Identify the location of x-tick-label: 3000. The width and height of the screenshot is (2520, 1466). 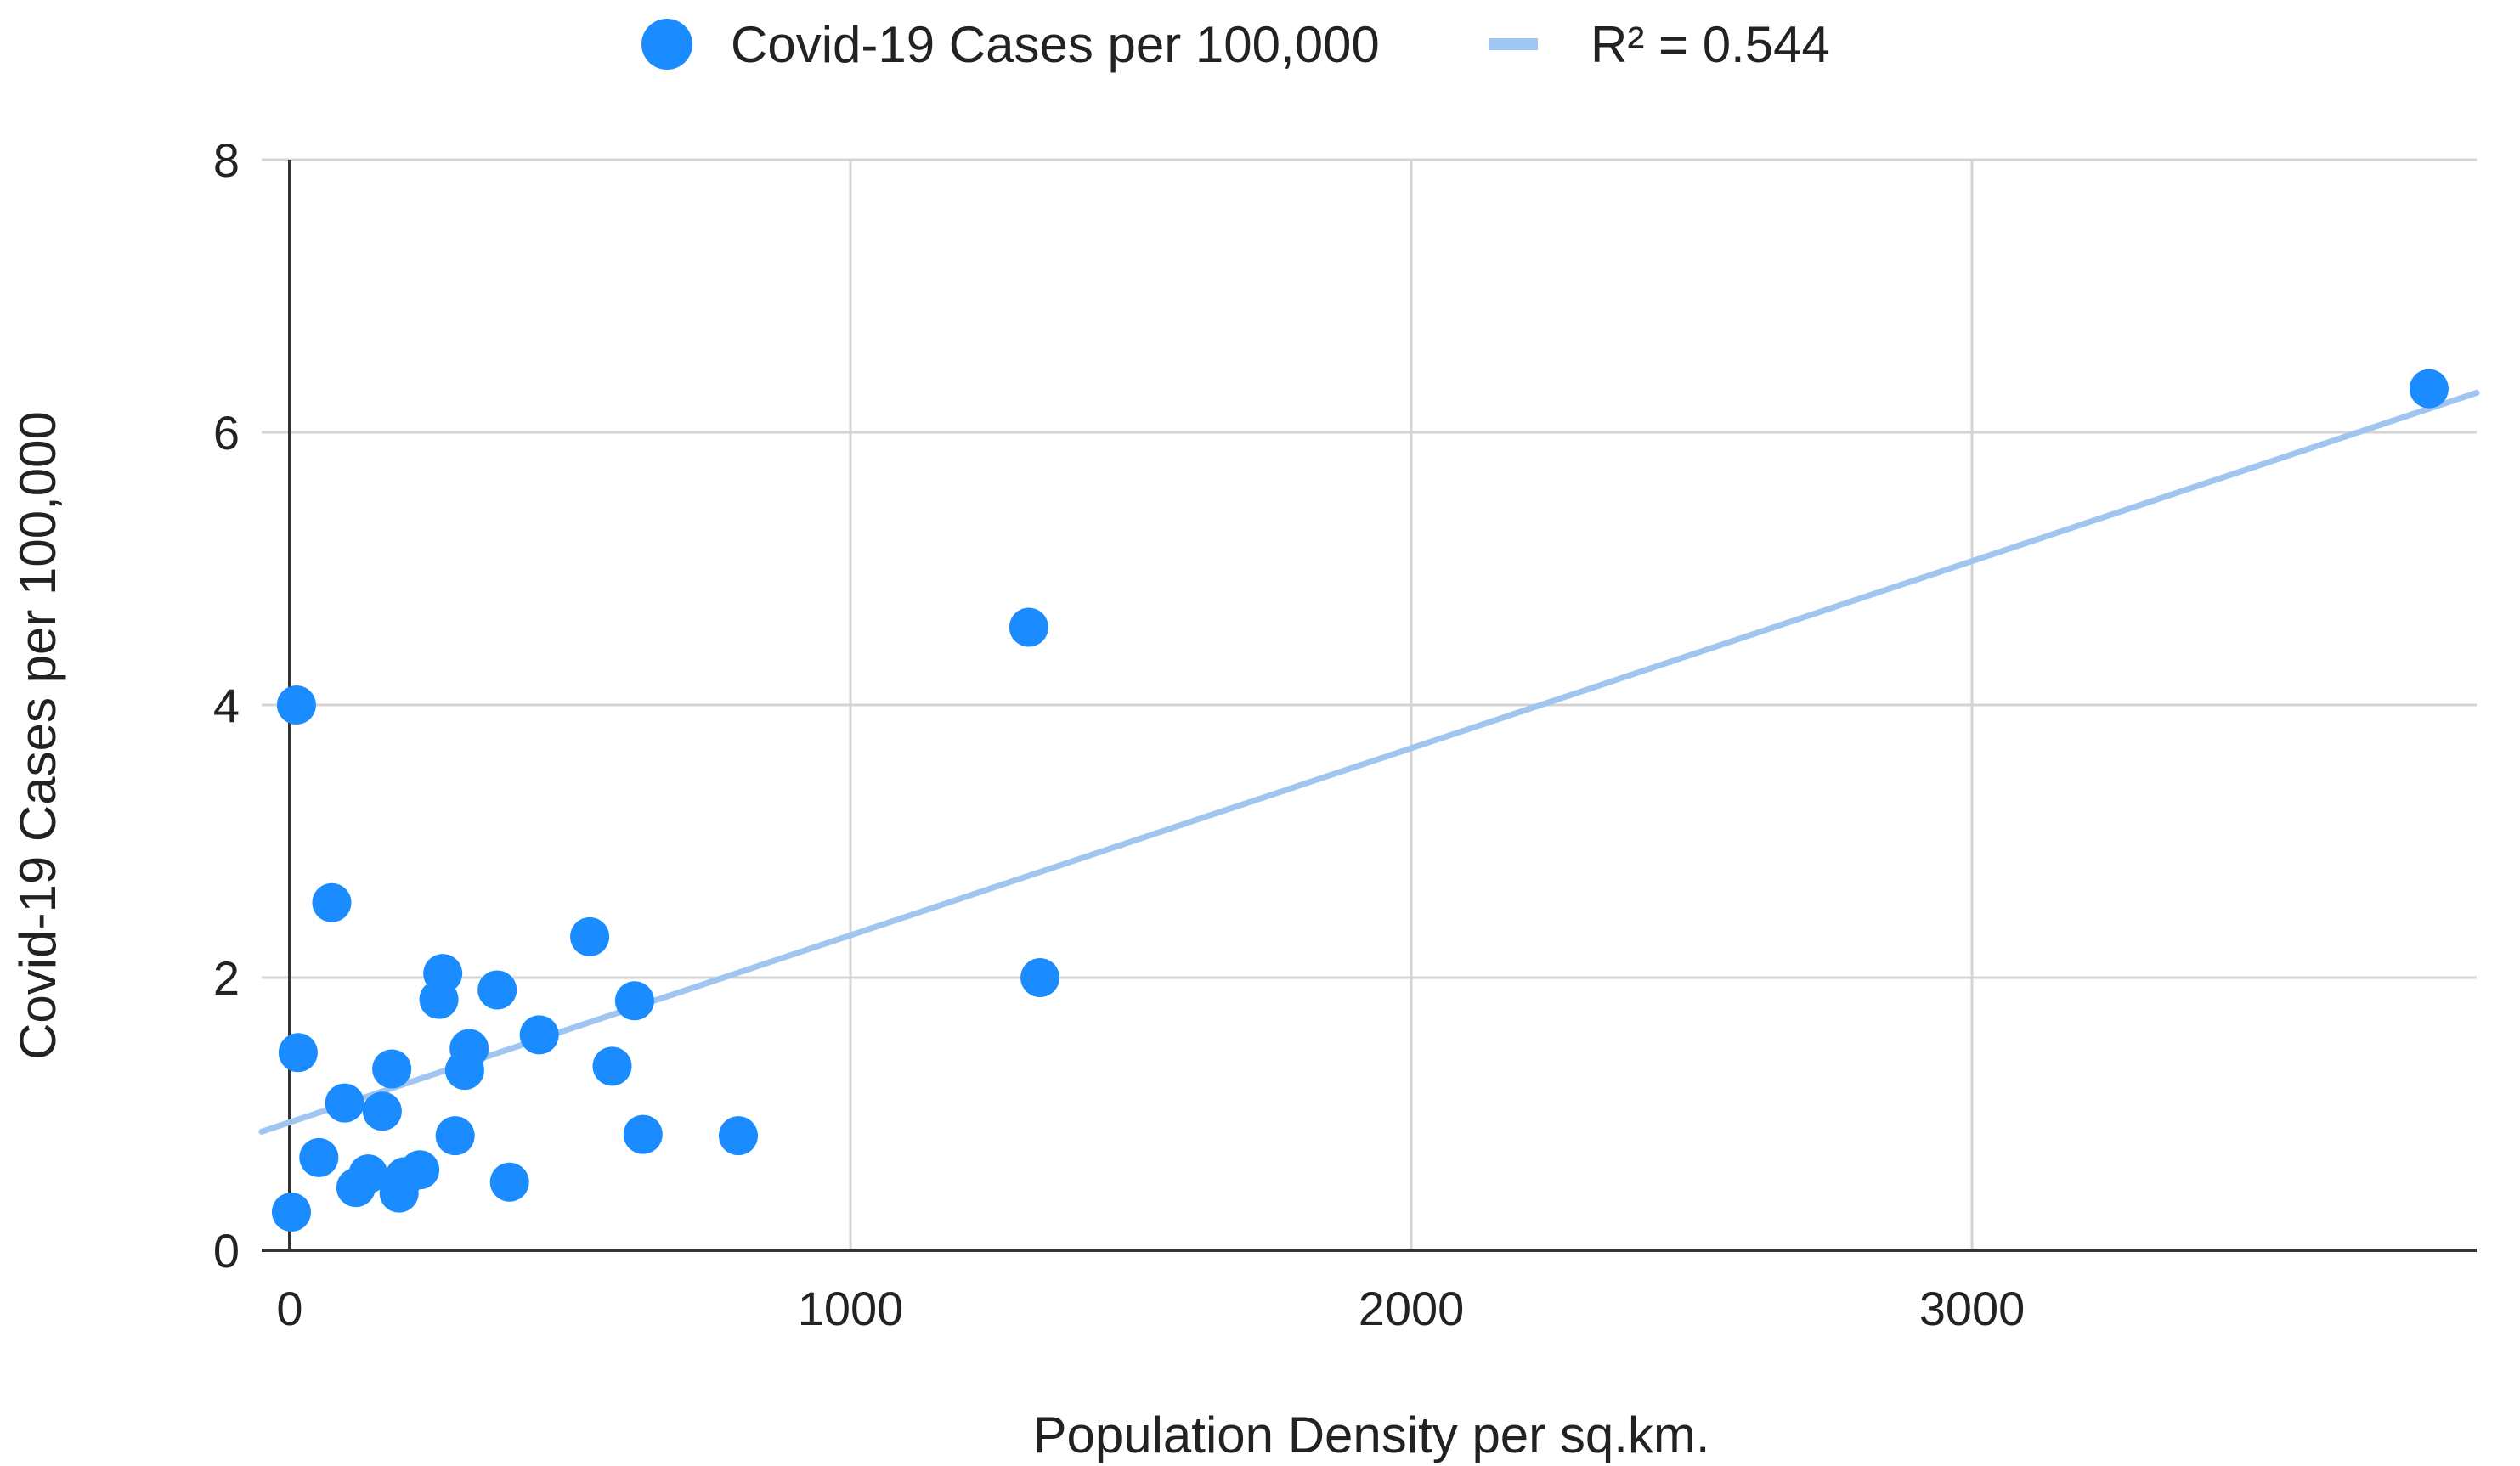
(1972, 1308).